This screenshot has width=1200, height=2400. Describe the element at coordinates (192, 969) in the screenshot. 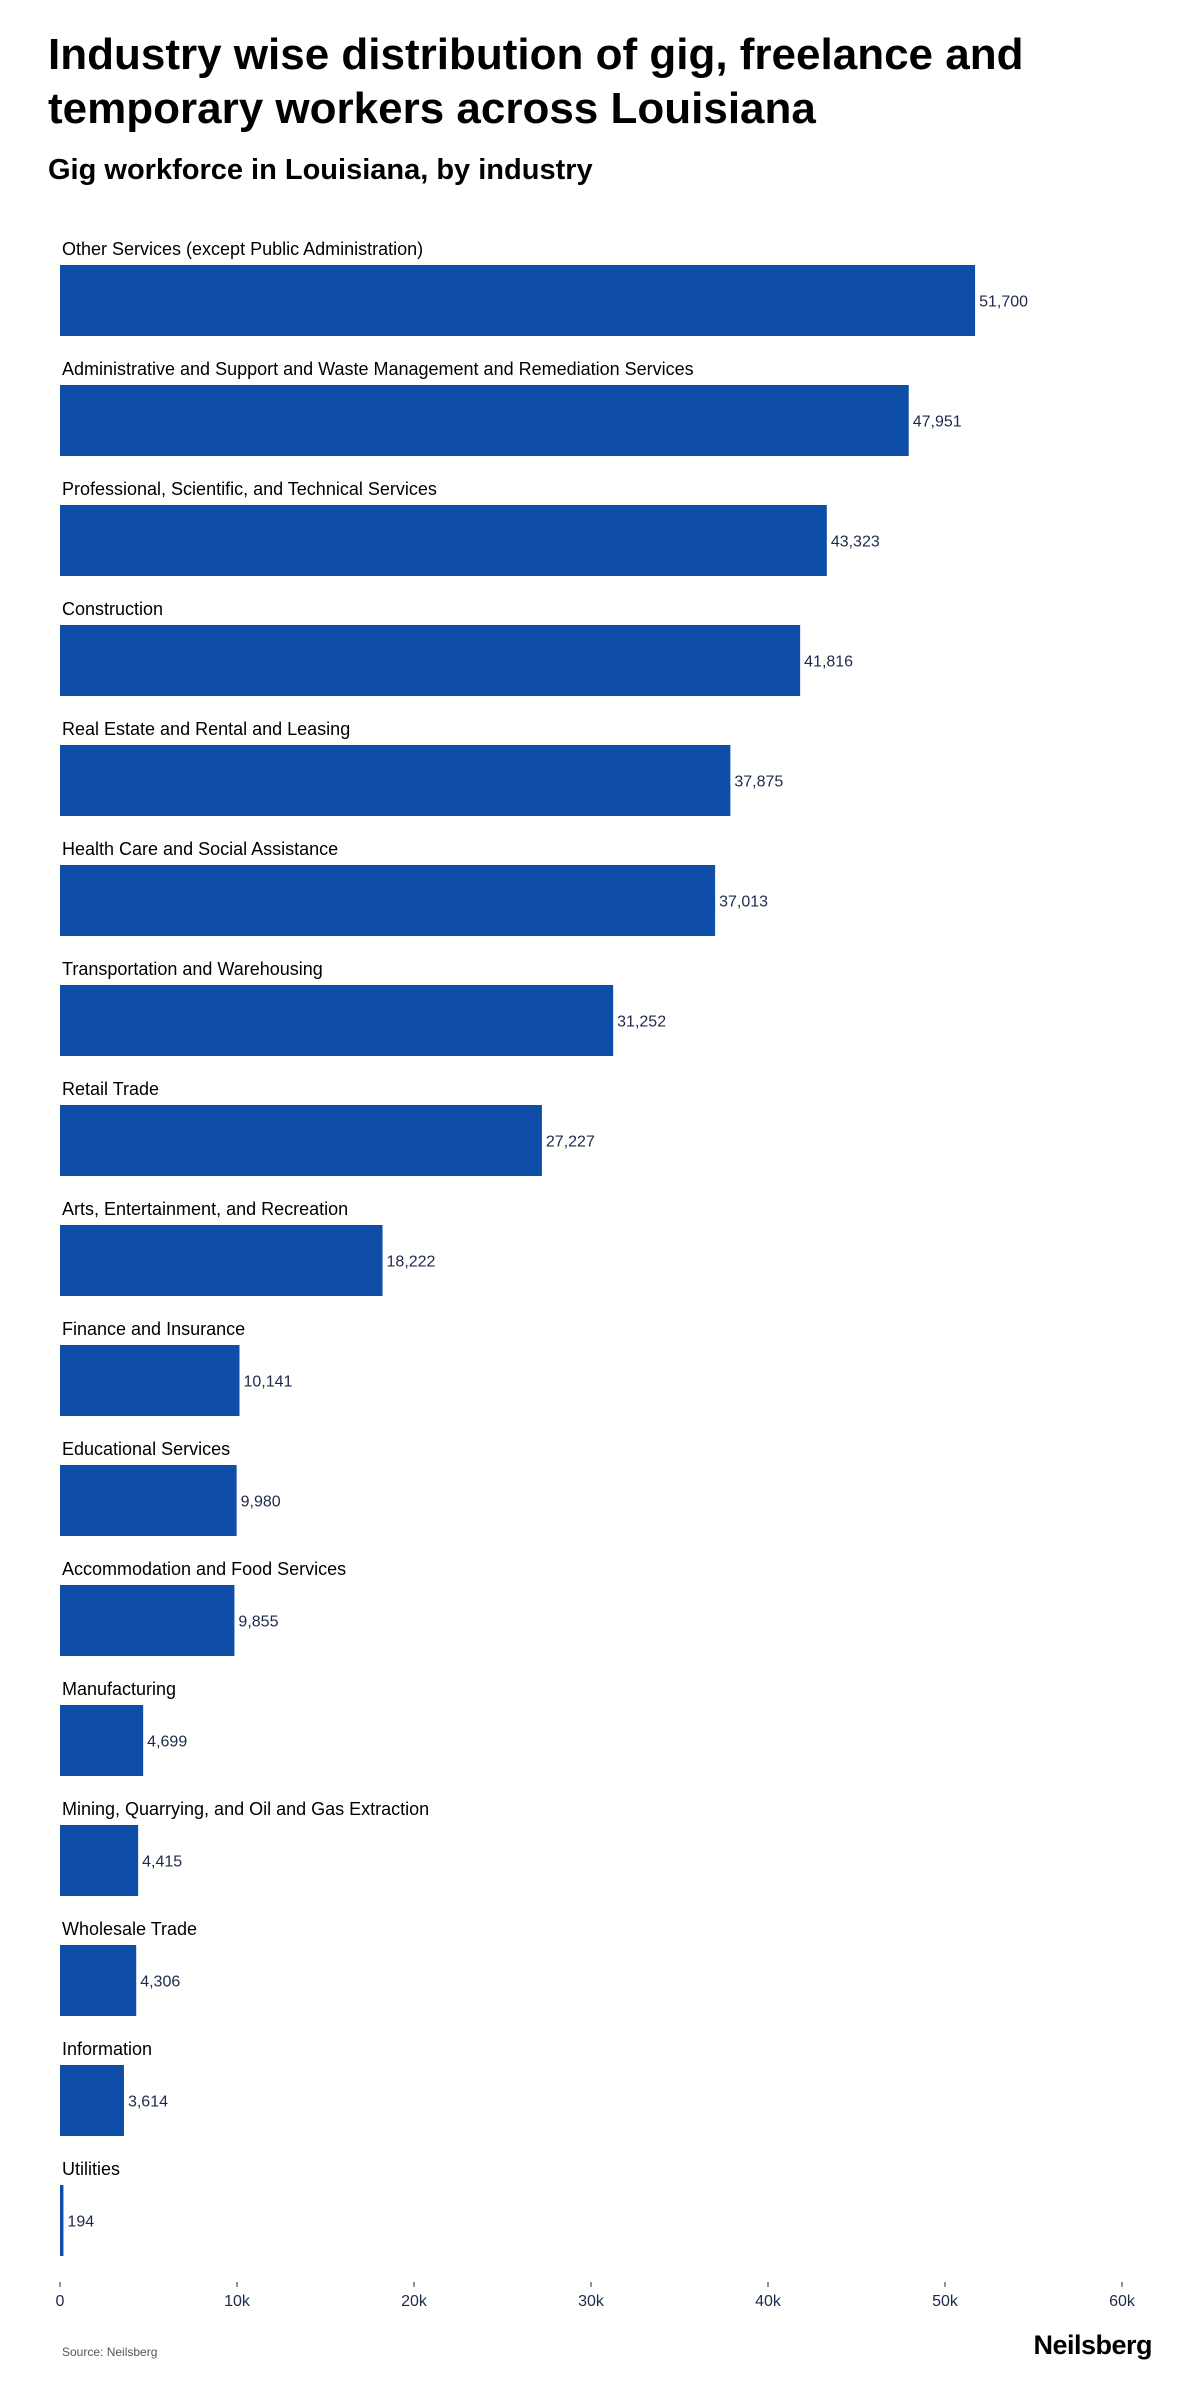

I see `category-label: Transportation and Warehousing` at that location.